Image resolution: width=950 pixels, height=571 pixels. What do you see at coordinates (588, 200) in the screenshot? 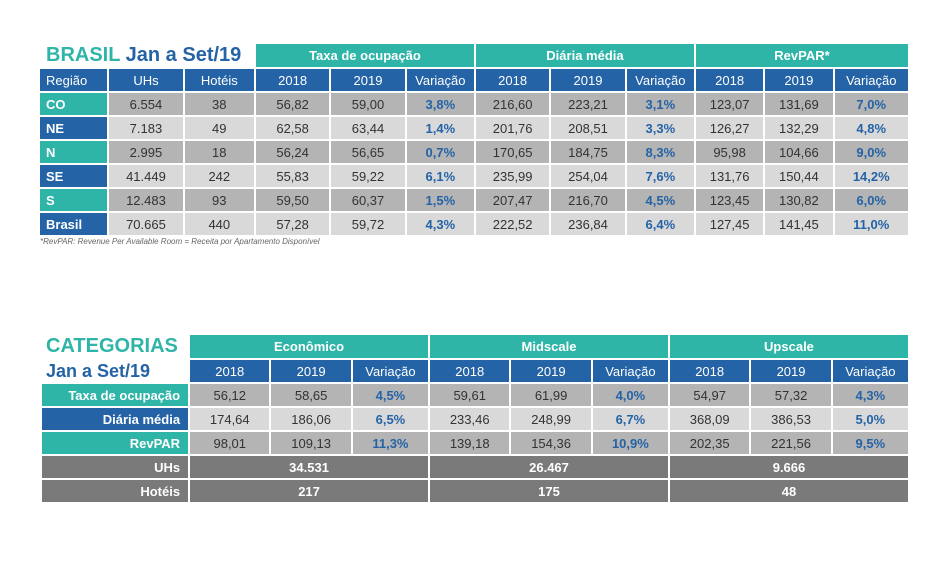
I see `value-cell: 216,70` at bounding box center [588, 200].